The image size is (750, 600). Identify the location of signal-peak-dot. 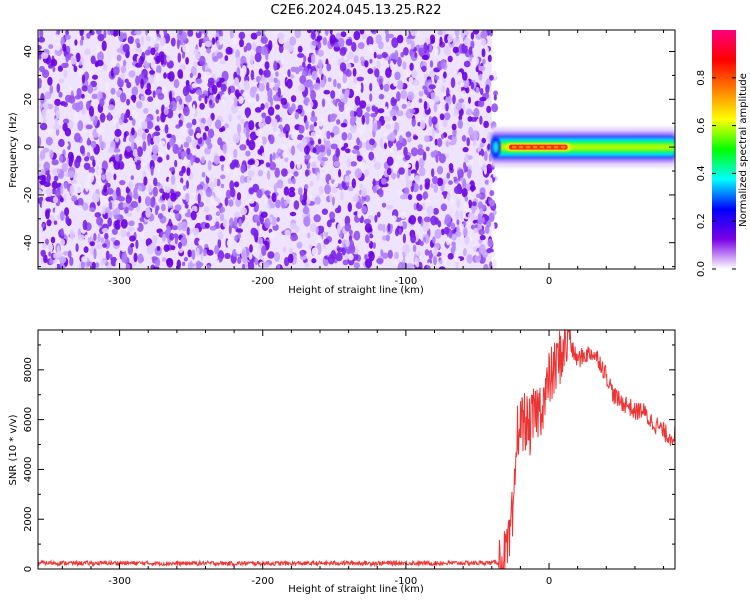
(563, 147).